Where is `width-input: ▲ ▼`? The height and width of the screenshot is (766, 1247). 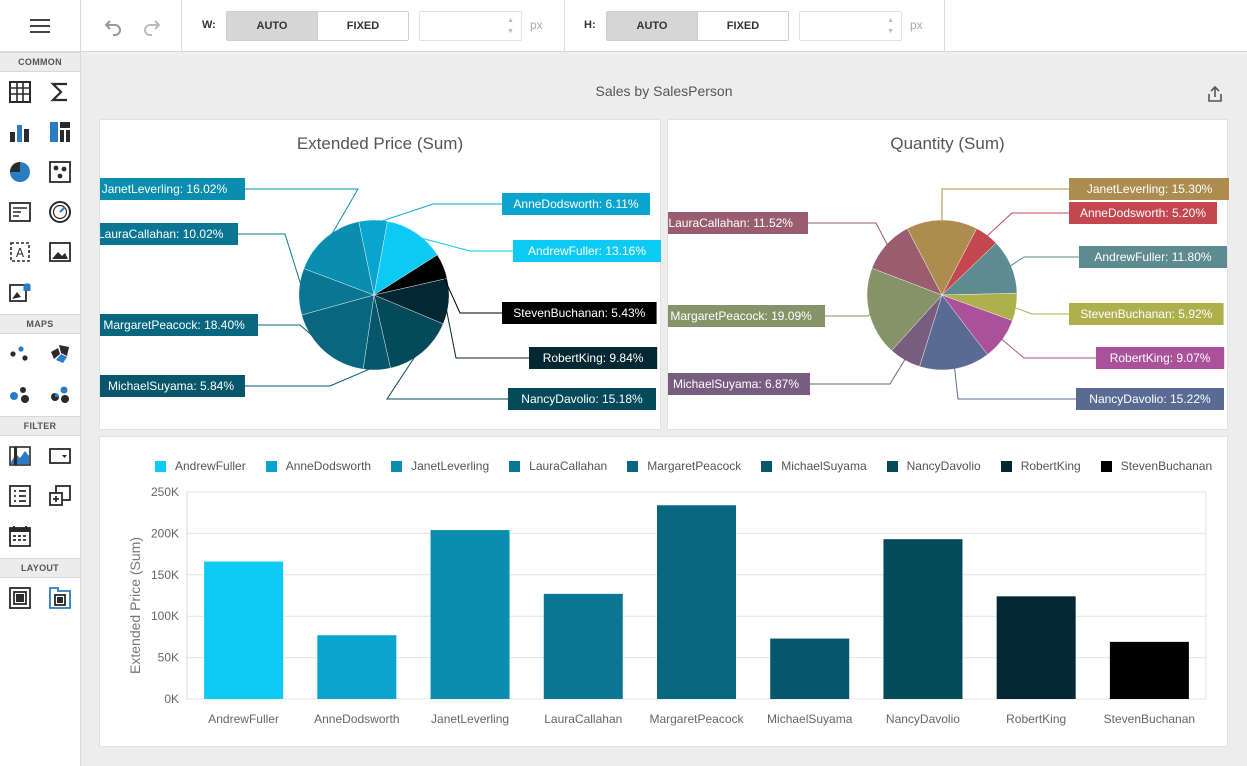 width-input: ▲ ▼ is located at coordinates (470, 26).